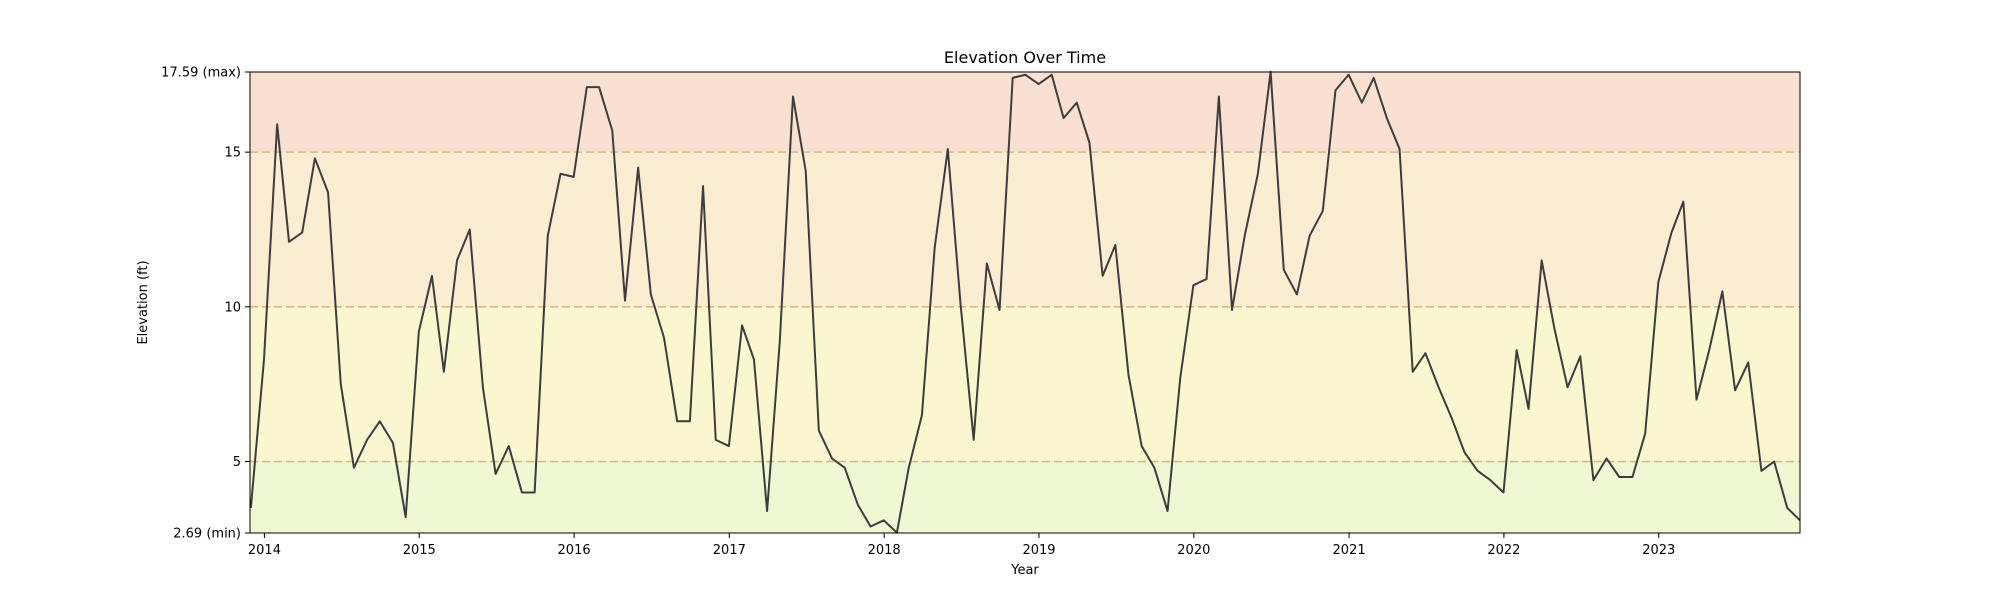  Describe the element at coordinates (207, 534) in the screenshot. I see `y-tick-label: 2.69 (min)` at that location.